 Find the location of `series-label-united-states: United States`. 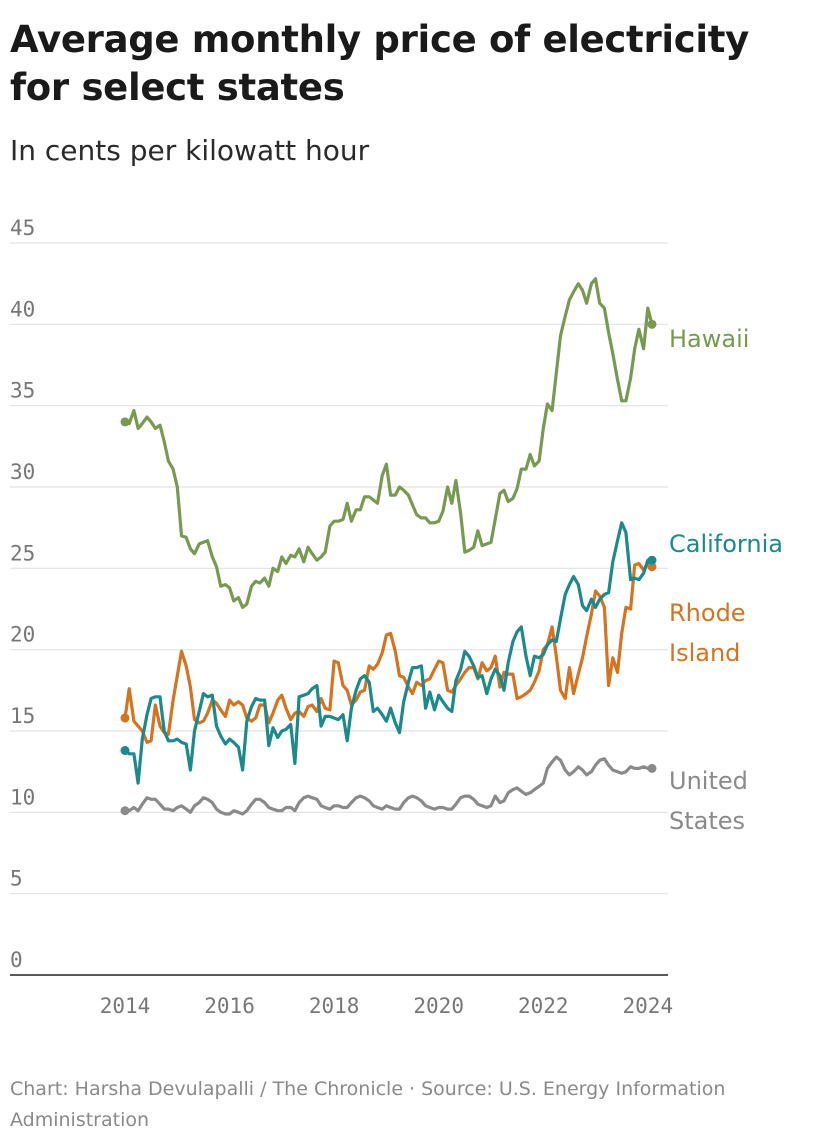

series-label-united-states: United States is located at coordinates (708, 801).